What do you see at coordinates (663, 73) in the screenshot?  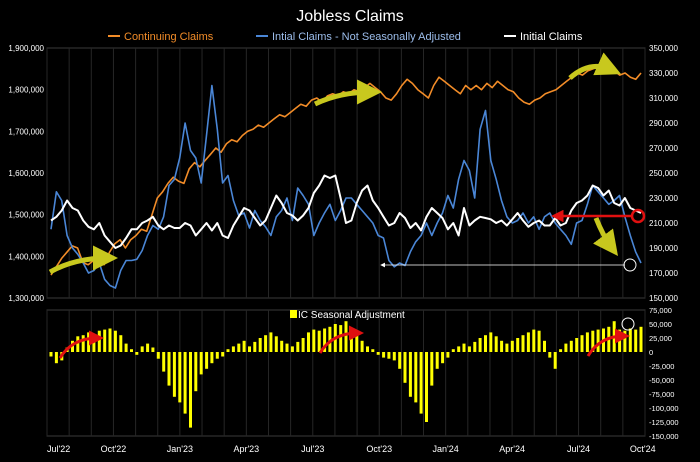 I see `right-tick-label: 330,000` at bounding box center [663, 73].